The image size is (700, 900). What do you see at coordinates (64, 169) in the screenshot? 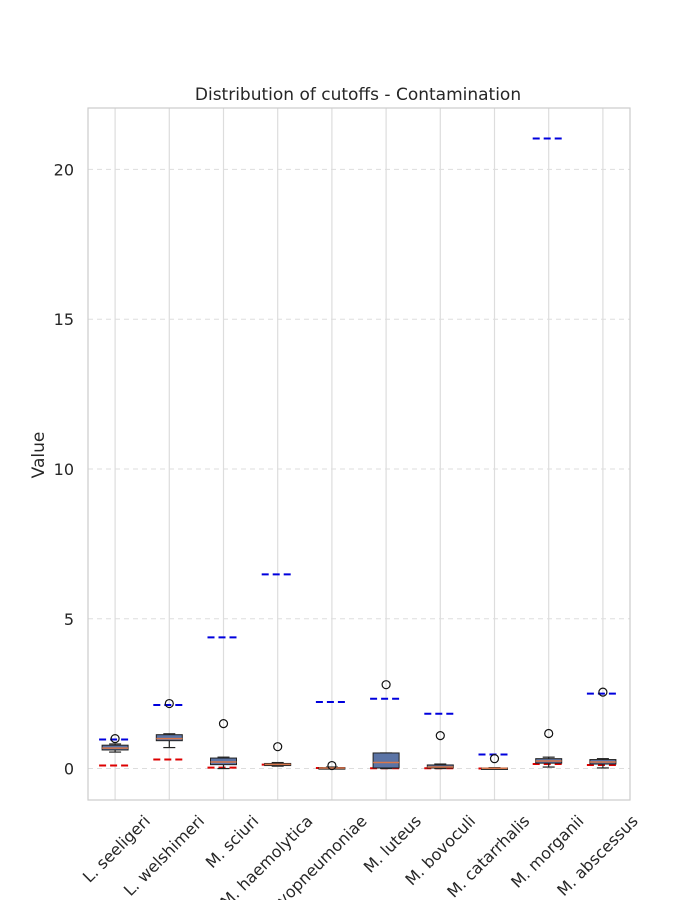
I see `y-tick-label: 20` at bounding box center [64, 169].